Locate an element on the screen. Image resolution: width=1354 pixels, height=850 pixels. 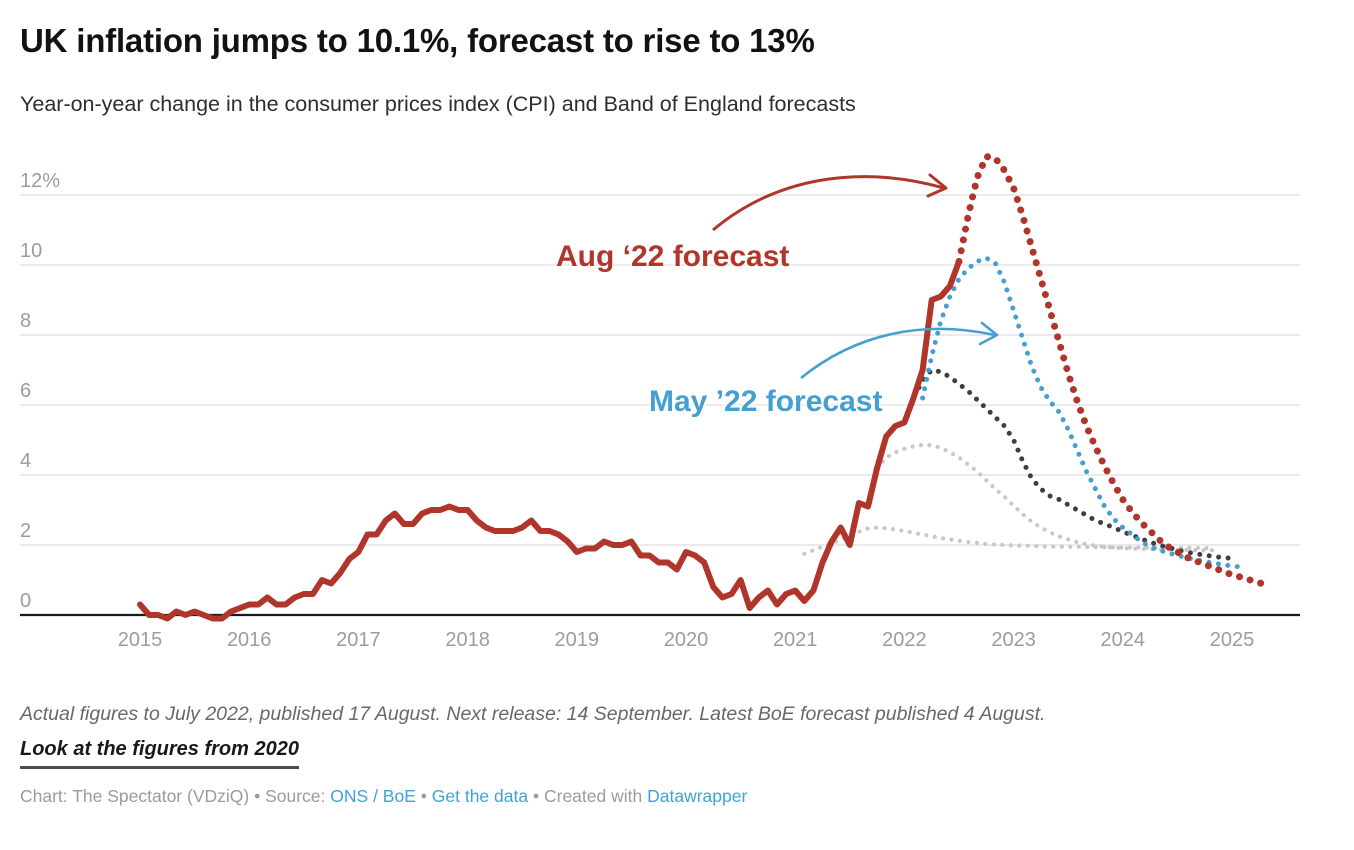
series-feb-22-boe-forecast-unlabelled-dark-grey-dotted- is located at coordinates (1068, 464).